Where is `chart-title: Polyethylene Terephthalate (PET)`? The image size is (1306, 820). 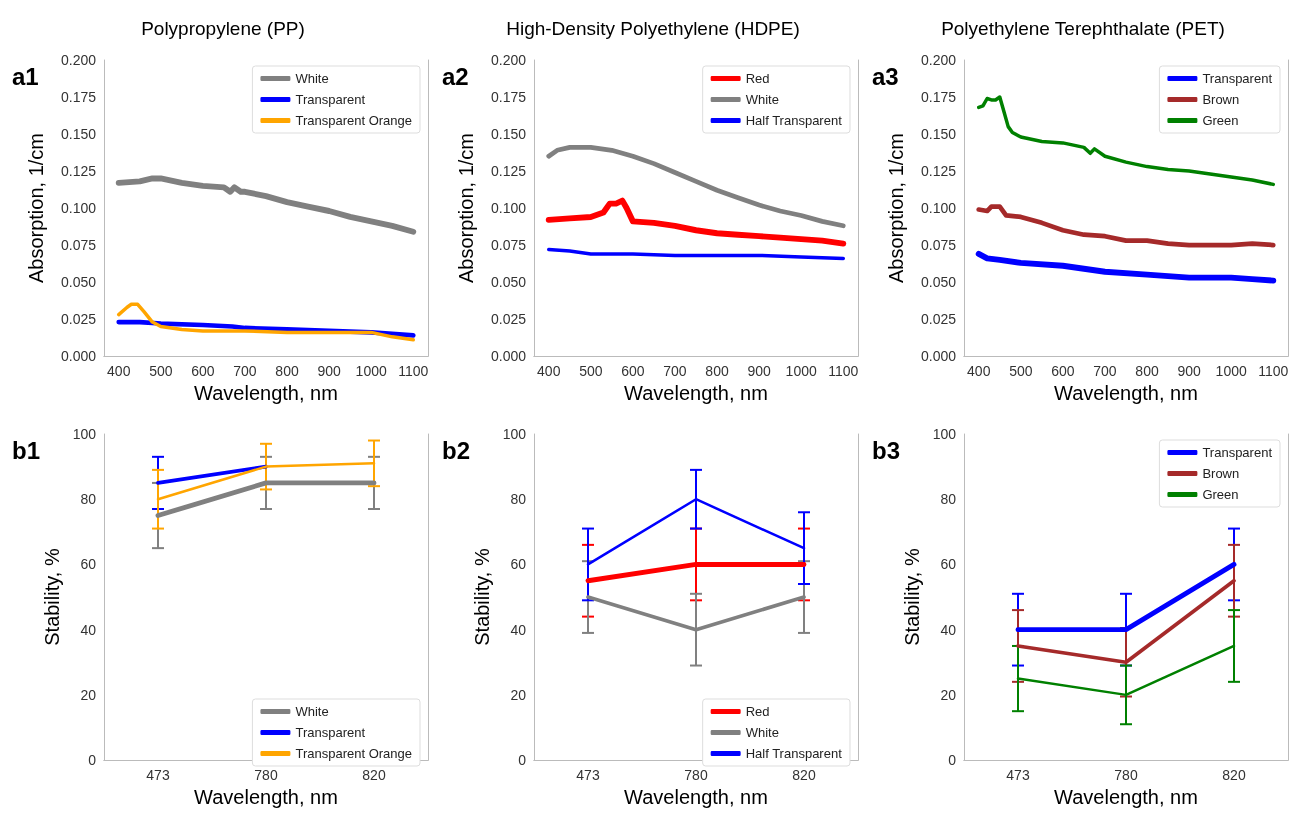 chart-title: Polyethylene Terephthalate (PET) is located at coordinates (1083, 28).